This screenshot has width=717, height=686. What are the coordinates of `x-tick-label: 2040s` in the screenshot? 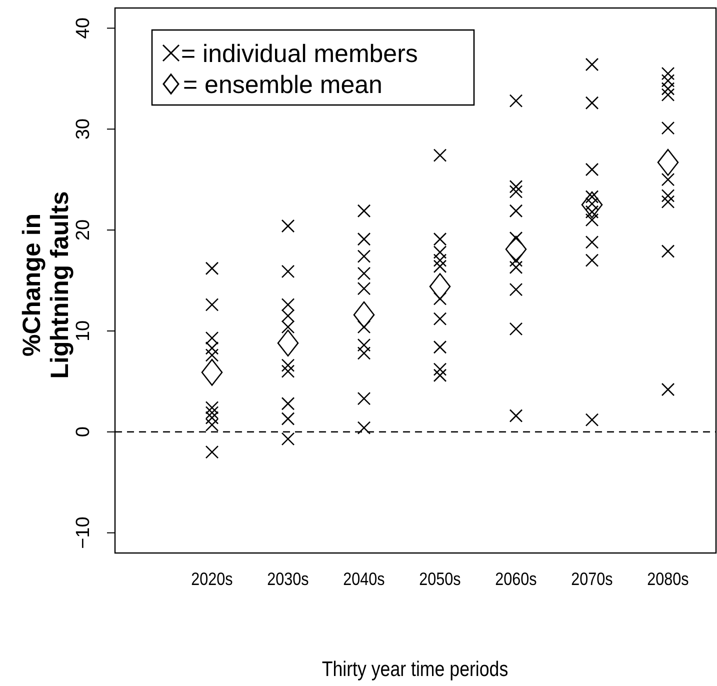 It's located at (364, 579).